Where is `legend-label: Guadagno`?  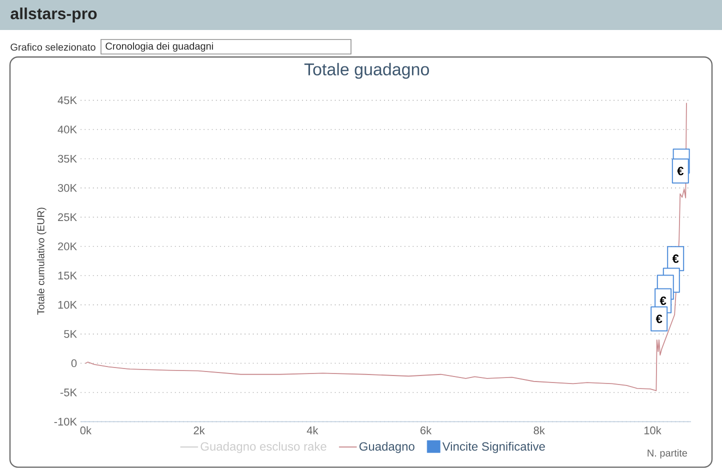
legend-label: Guadagno is located at coordinates (386, 448).